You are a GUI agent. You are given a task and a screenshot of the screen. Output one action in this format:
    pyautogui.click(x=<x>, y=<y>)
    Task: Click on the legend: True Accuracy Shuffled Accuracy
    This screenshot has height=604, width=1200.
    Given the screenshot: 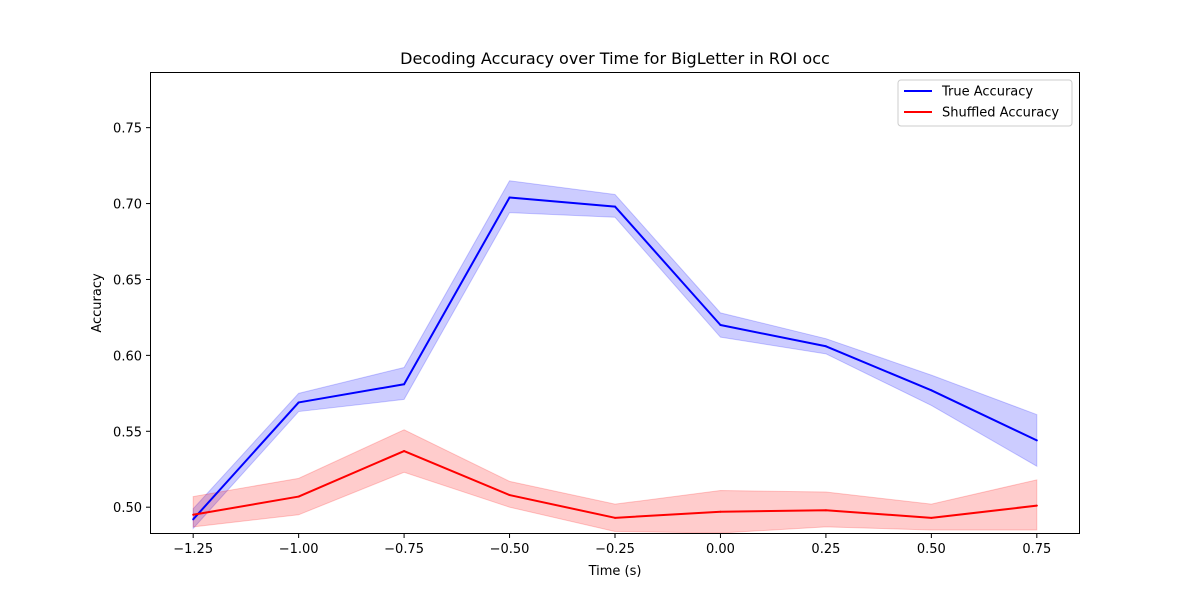 What is the action you would take?
    pyautogui.click(x=985, y=103)
    